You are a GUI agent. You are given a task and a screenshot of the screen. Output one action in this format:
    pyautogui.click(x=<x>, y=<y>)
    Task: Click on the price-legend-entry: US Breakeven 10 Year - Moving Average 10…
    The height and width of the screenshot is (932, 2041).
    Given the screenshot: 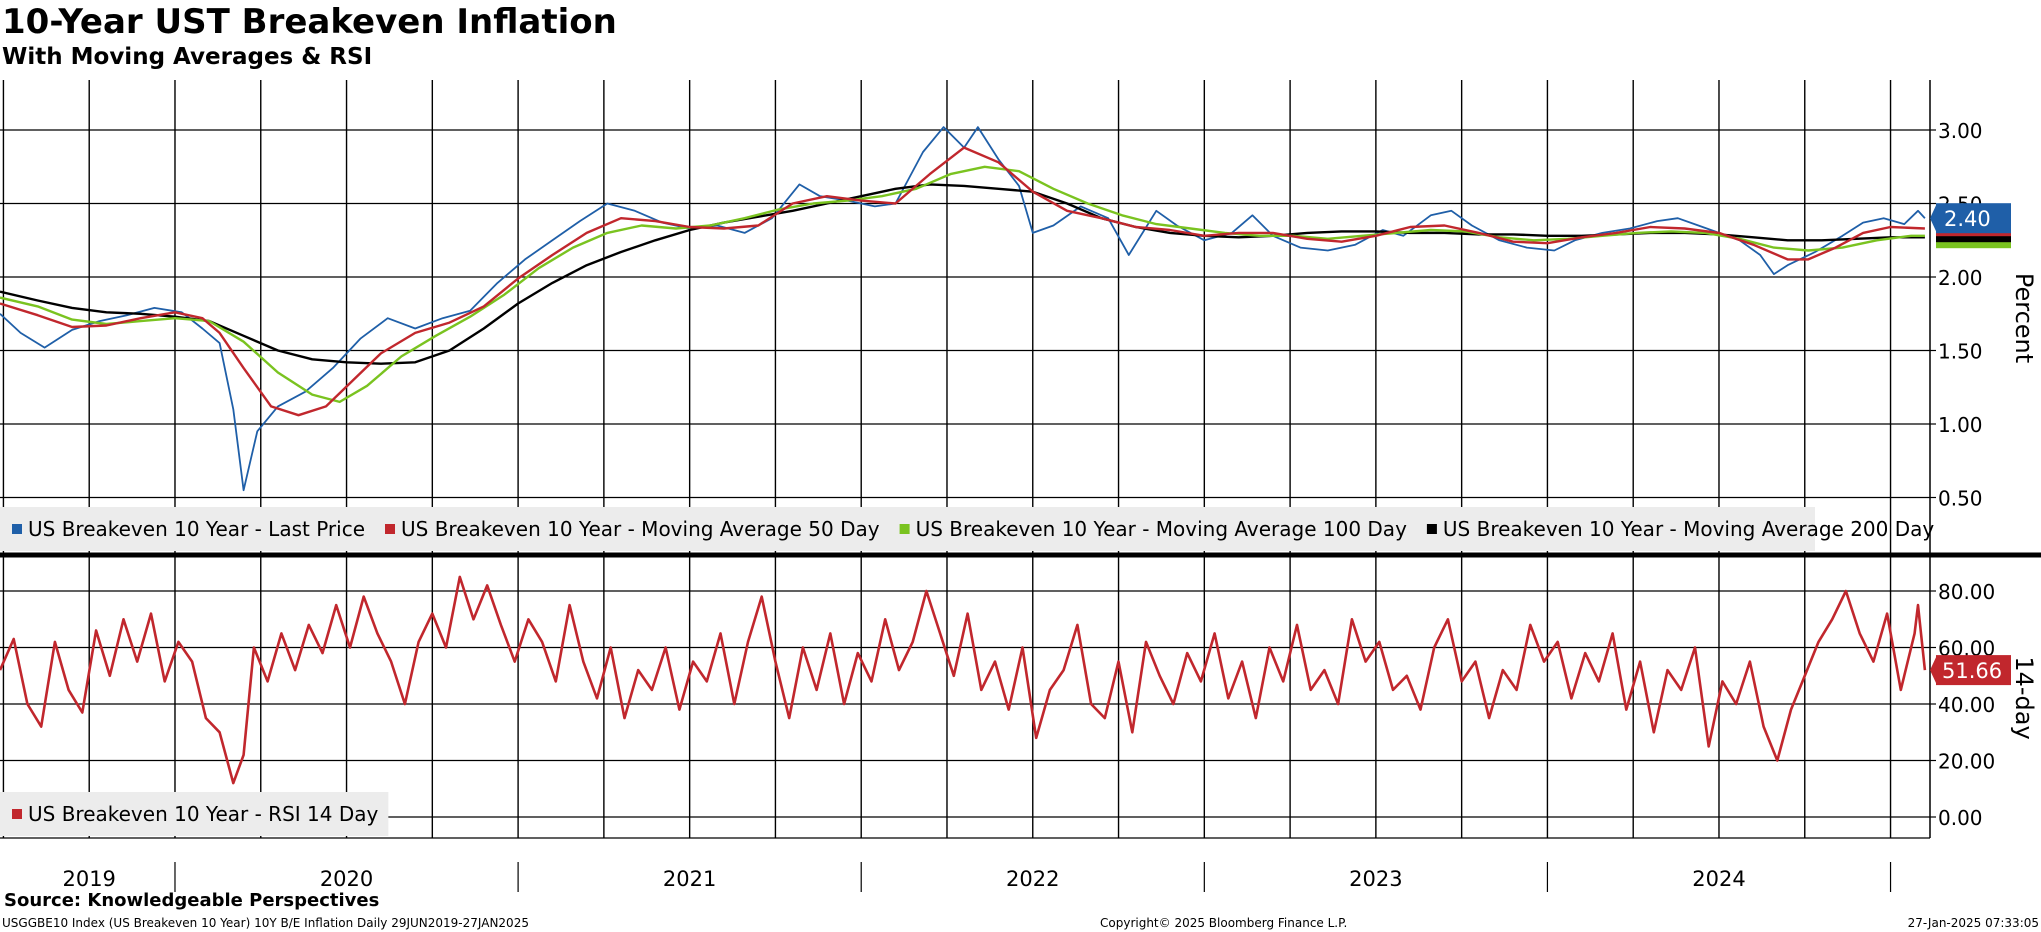 What is the action you would take?
    pyautogui.click(x=1161, y=529)
    